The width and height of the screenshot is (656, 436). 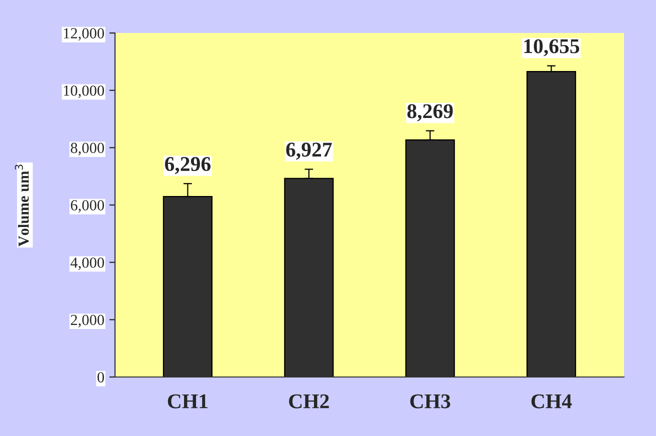 I want to click on y-axis-title: Volume um$^{3}$, so click(x=21, y=205).